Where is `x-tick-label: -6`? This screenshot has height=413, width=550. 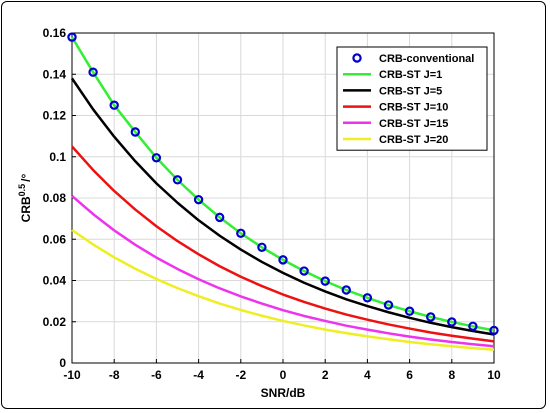 x-tick-label: -6 is located at coordinates (156, 375).